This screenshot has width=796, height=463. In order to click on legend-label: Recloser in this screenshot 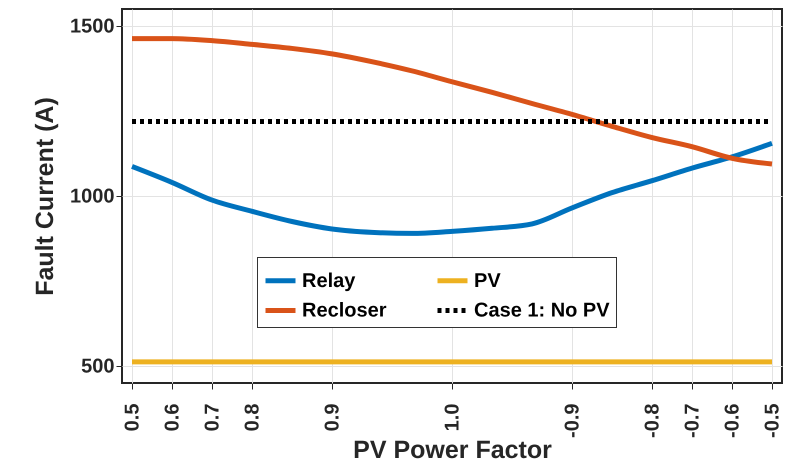, I will do `click(344, 311)`.